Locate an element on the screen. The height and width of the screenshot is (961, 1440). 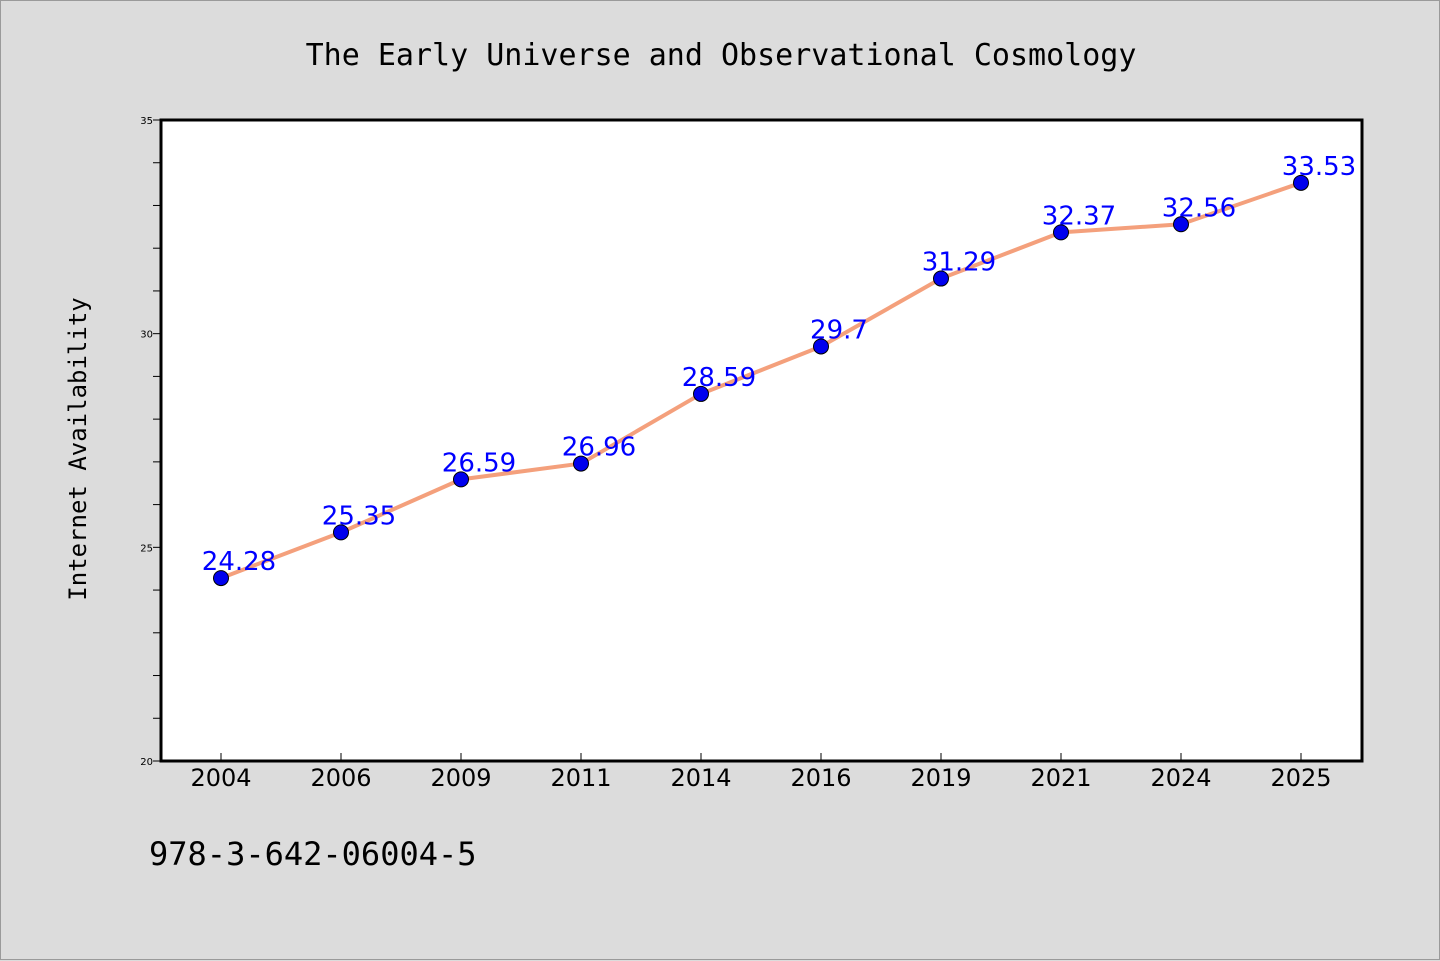
x-tick-label: 2021 is located at coordinates (1060, 778).